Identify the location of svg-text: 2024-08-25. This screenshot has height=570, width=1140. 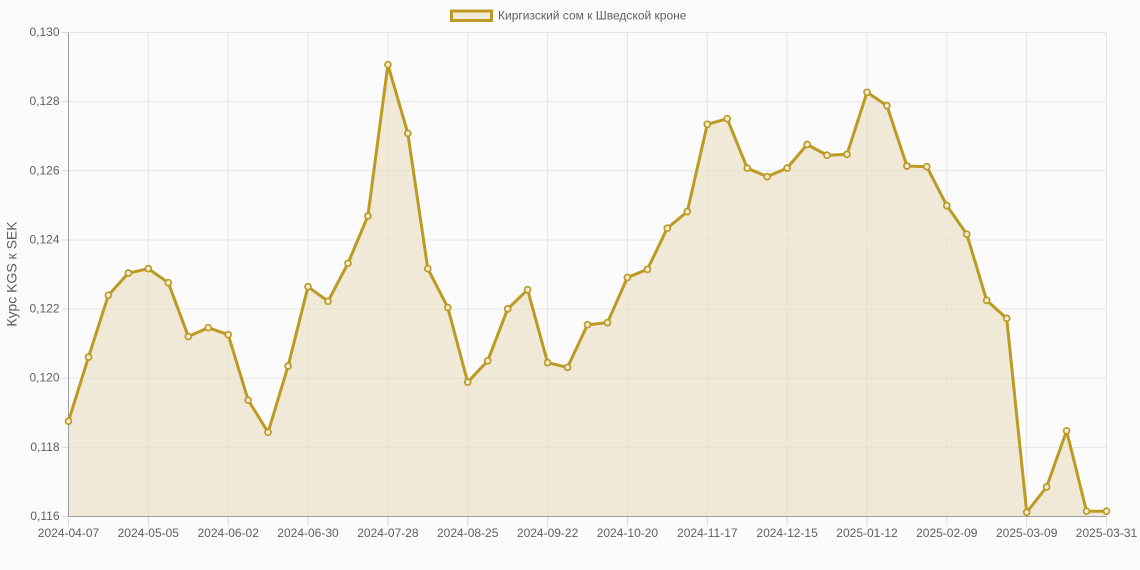
(468, 533).